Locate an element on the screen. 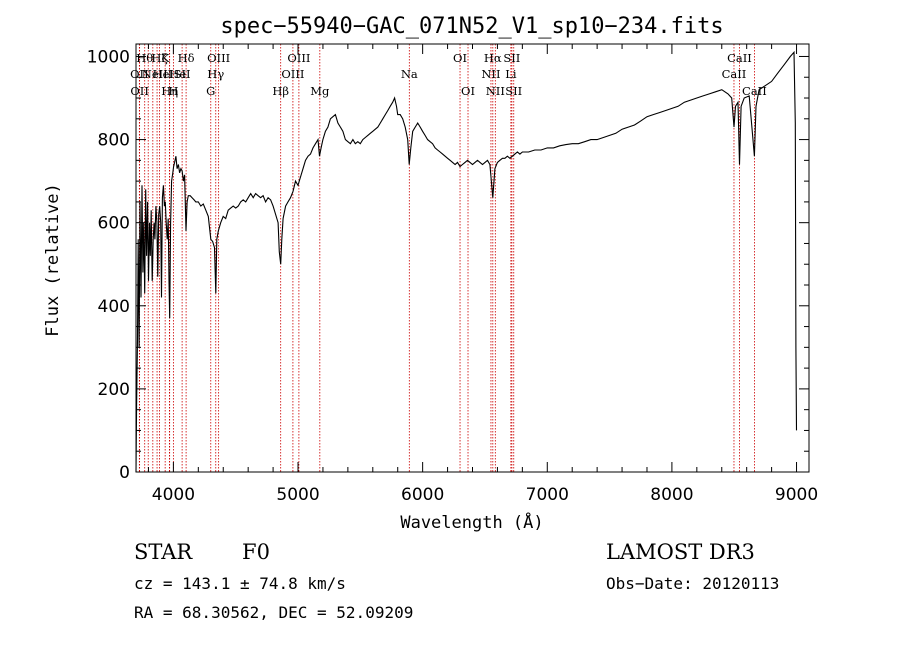 The image size is (900, 649). x-tick-label: 4000 is located at coordinates (173, 495).